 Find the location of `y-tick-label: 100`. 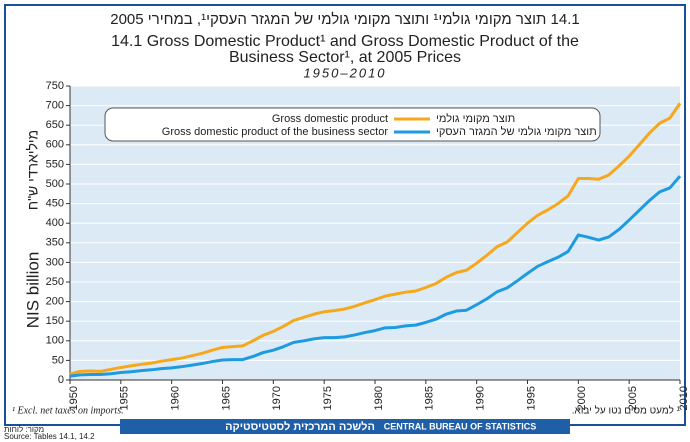

y-tick-label: 100 is located at coordinates (55, 341).